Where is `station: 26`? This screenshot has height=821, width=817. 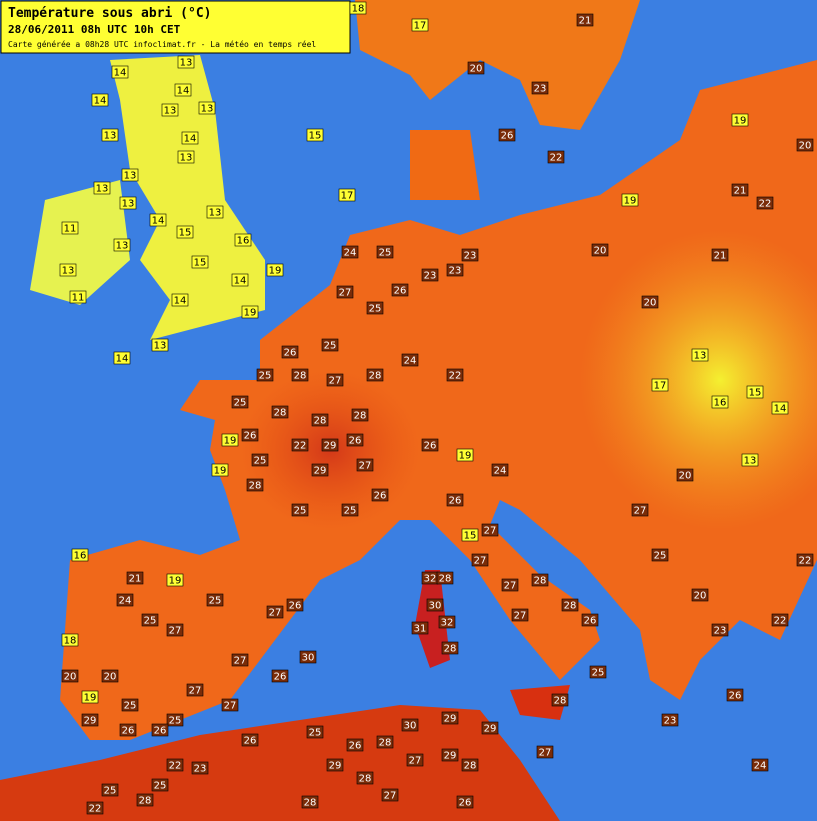 station: 26 is located at coordinates (735, 695).